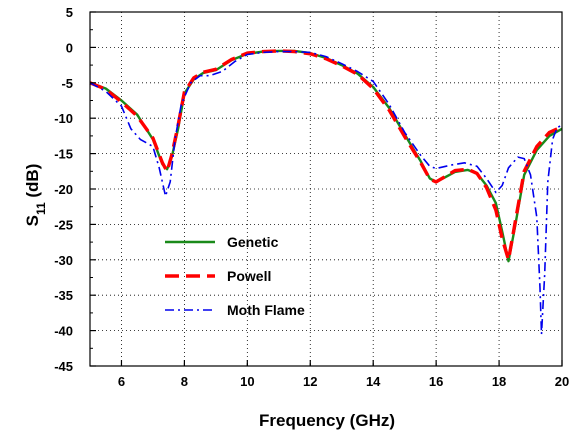  What do you see at coordinates (63, 118) in the screenshot?
I see `y-tick-label: -10` at bounding box center [63, 118].